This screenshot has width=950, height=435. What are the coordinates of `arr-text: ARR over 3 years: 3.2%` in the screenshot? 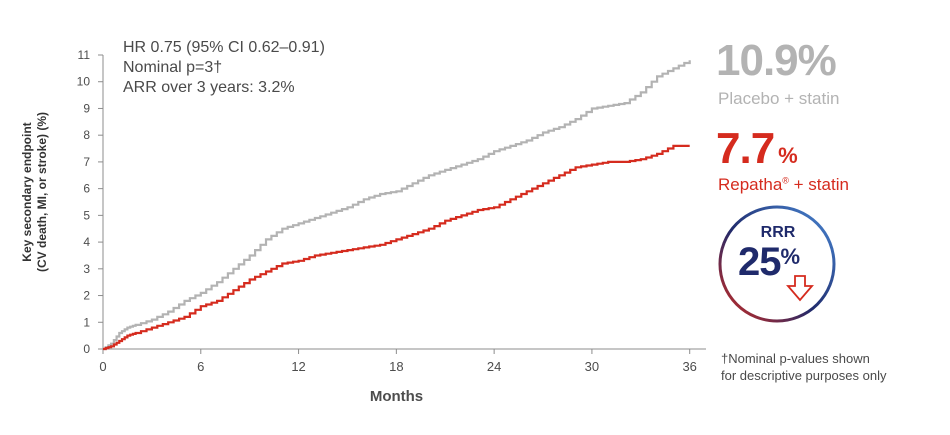 It's located at (209, 87).